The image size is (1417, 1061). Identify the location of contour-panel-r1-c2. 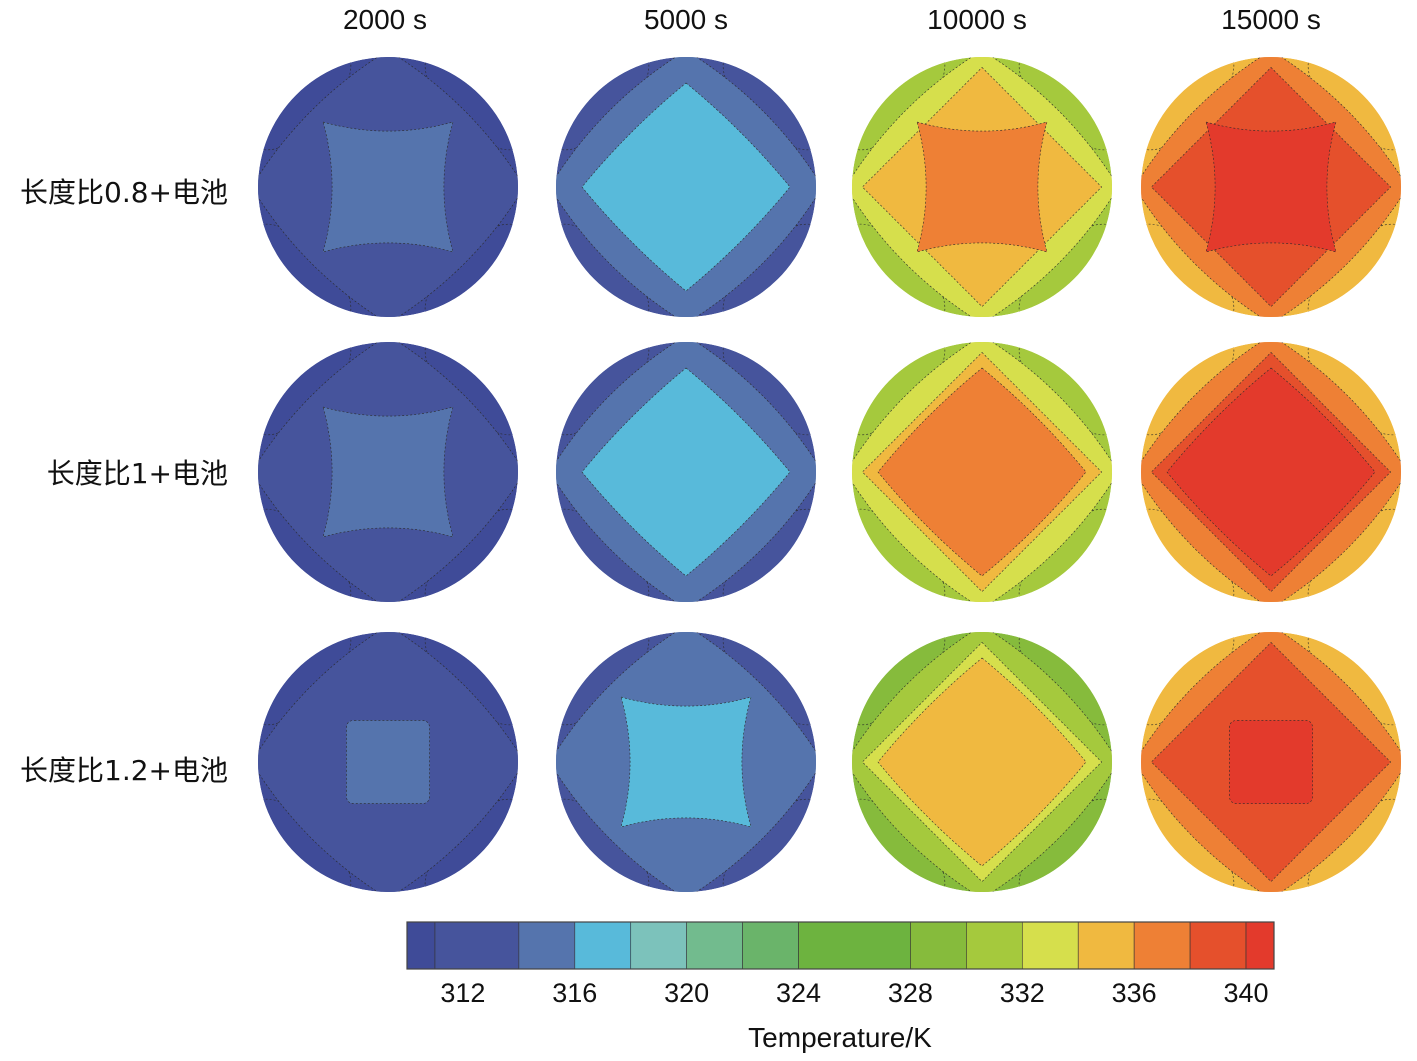
(686, 187).